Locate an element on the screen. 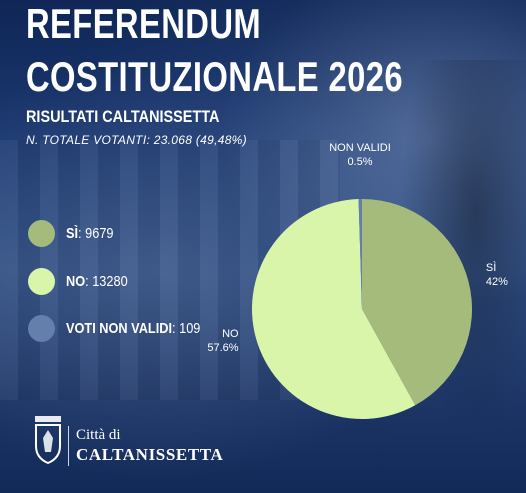 The image size is (526, 493). pie-label-non-validi: NON VALIDI 0.5% is located at coordinates (360, 155).